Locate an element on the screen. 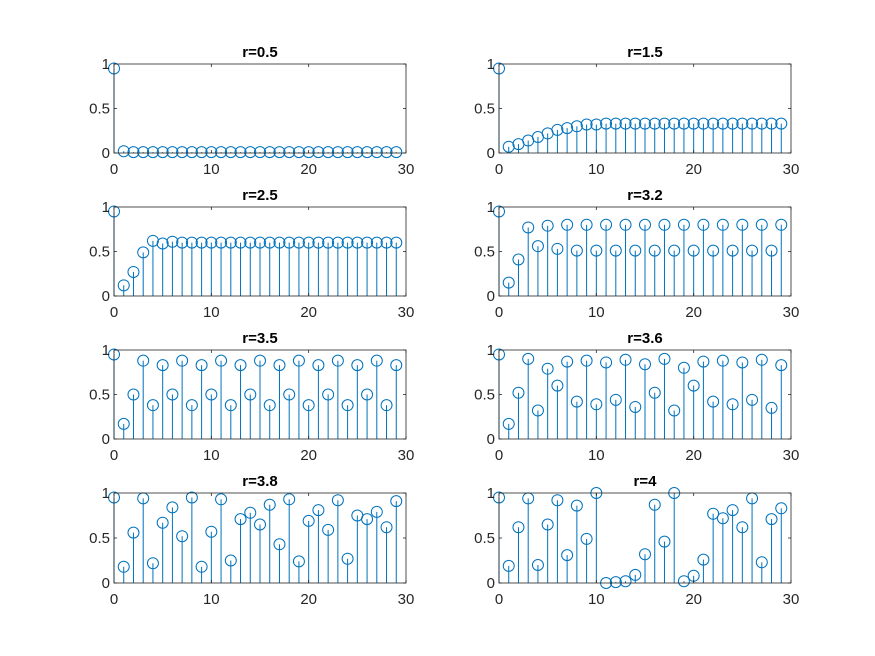 This screenshot has height=656, width=875. subplot-title: r=0.5 is located at coordinates (259, 52).